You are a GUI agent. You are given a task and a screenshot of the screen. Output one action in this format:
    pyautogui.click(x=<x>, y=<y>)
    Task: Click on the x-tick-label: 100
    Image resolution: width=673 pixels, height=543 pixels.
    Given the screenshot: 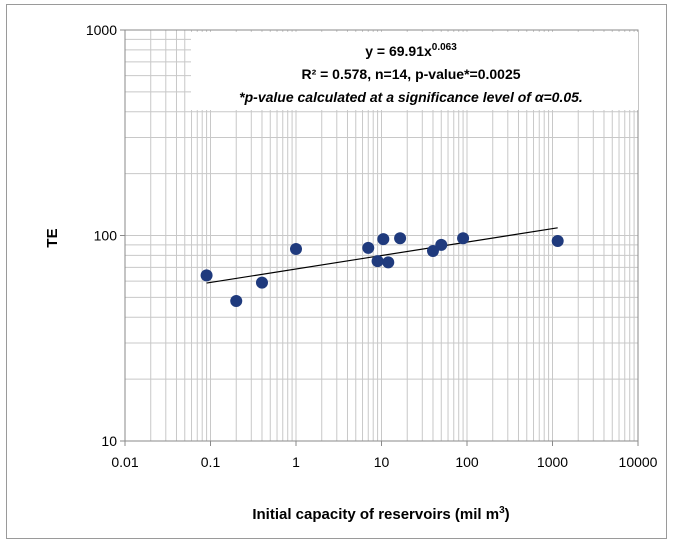 What is the action you would take?
    pyautogui.click(x=467, y=462)
    